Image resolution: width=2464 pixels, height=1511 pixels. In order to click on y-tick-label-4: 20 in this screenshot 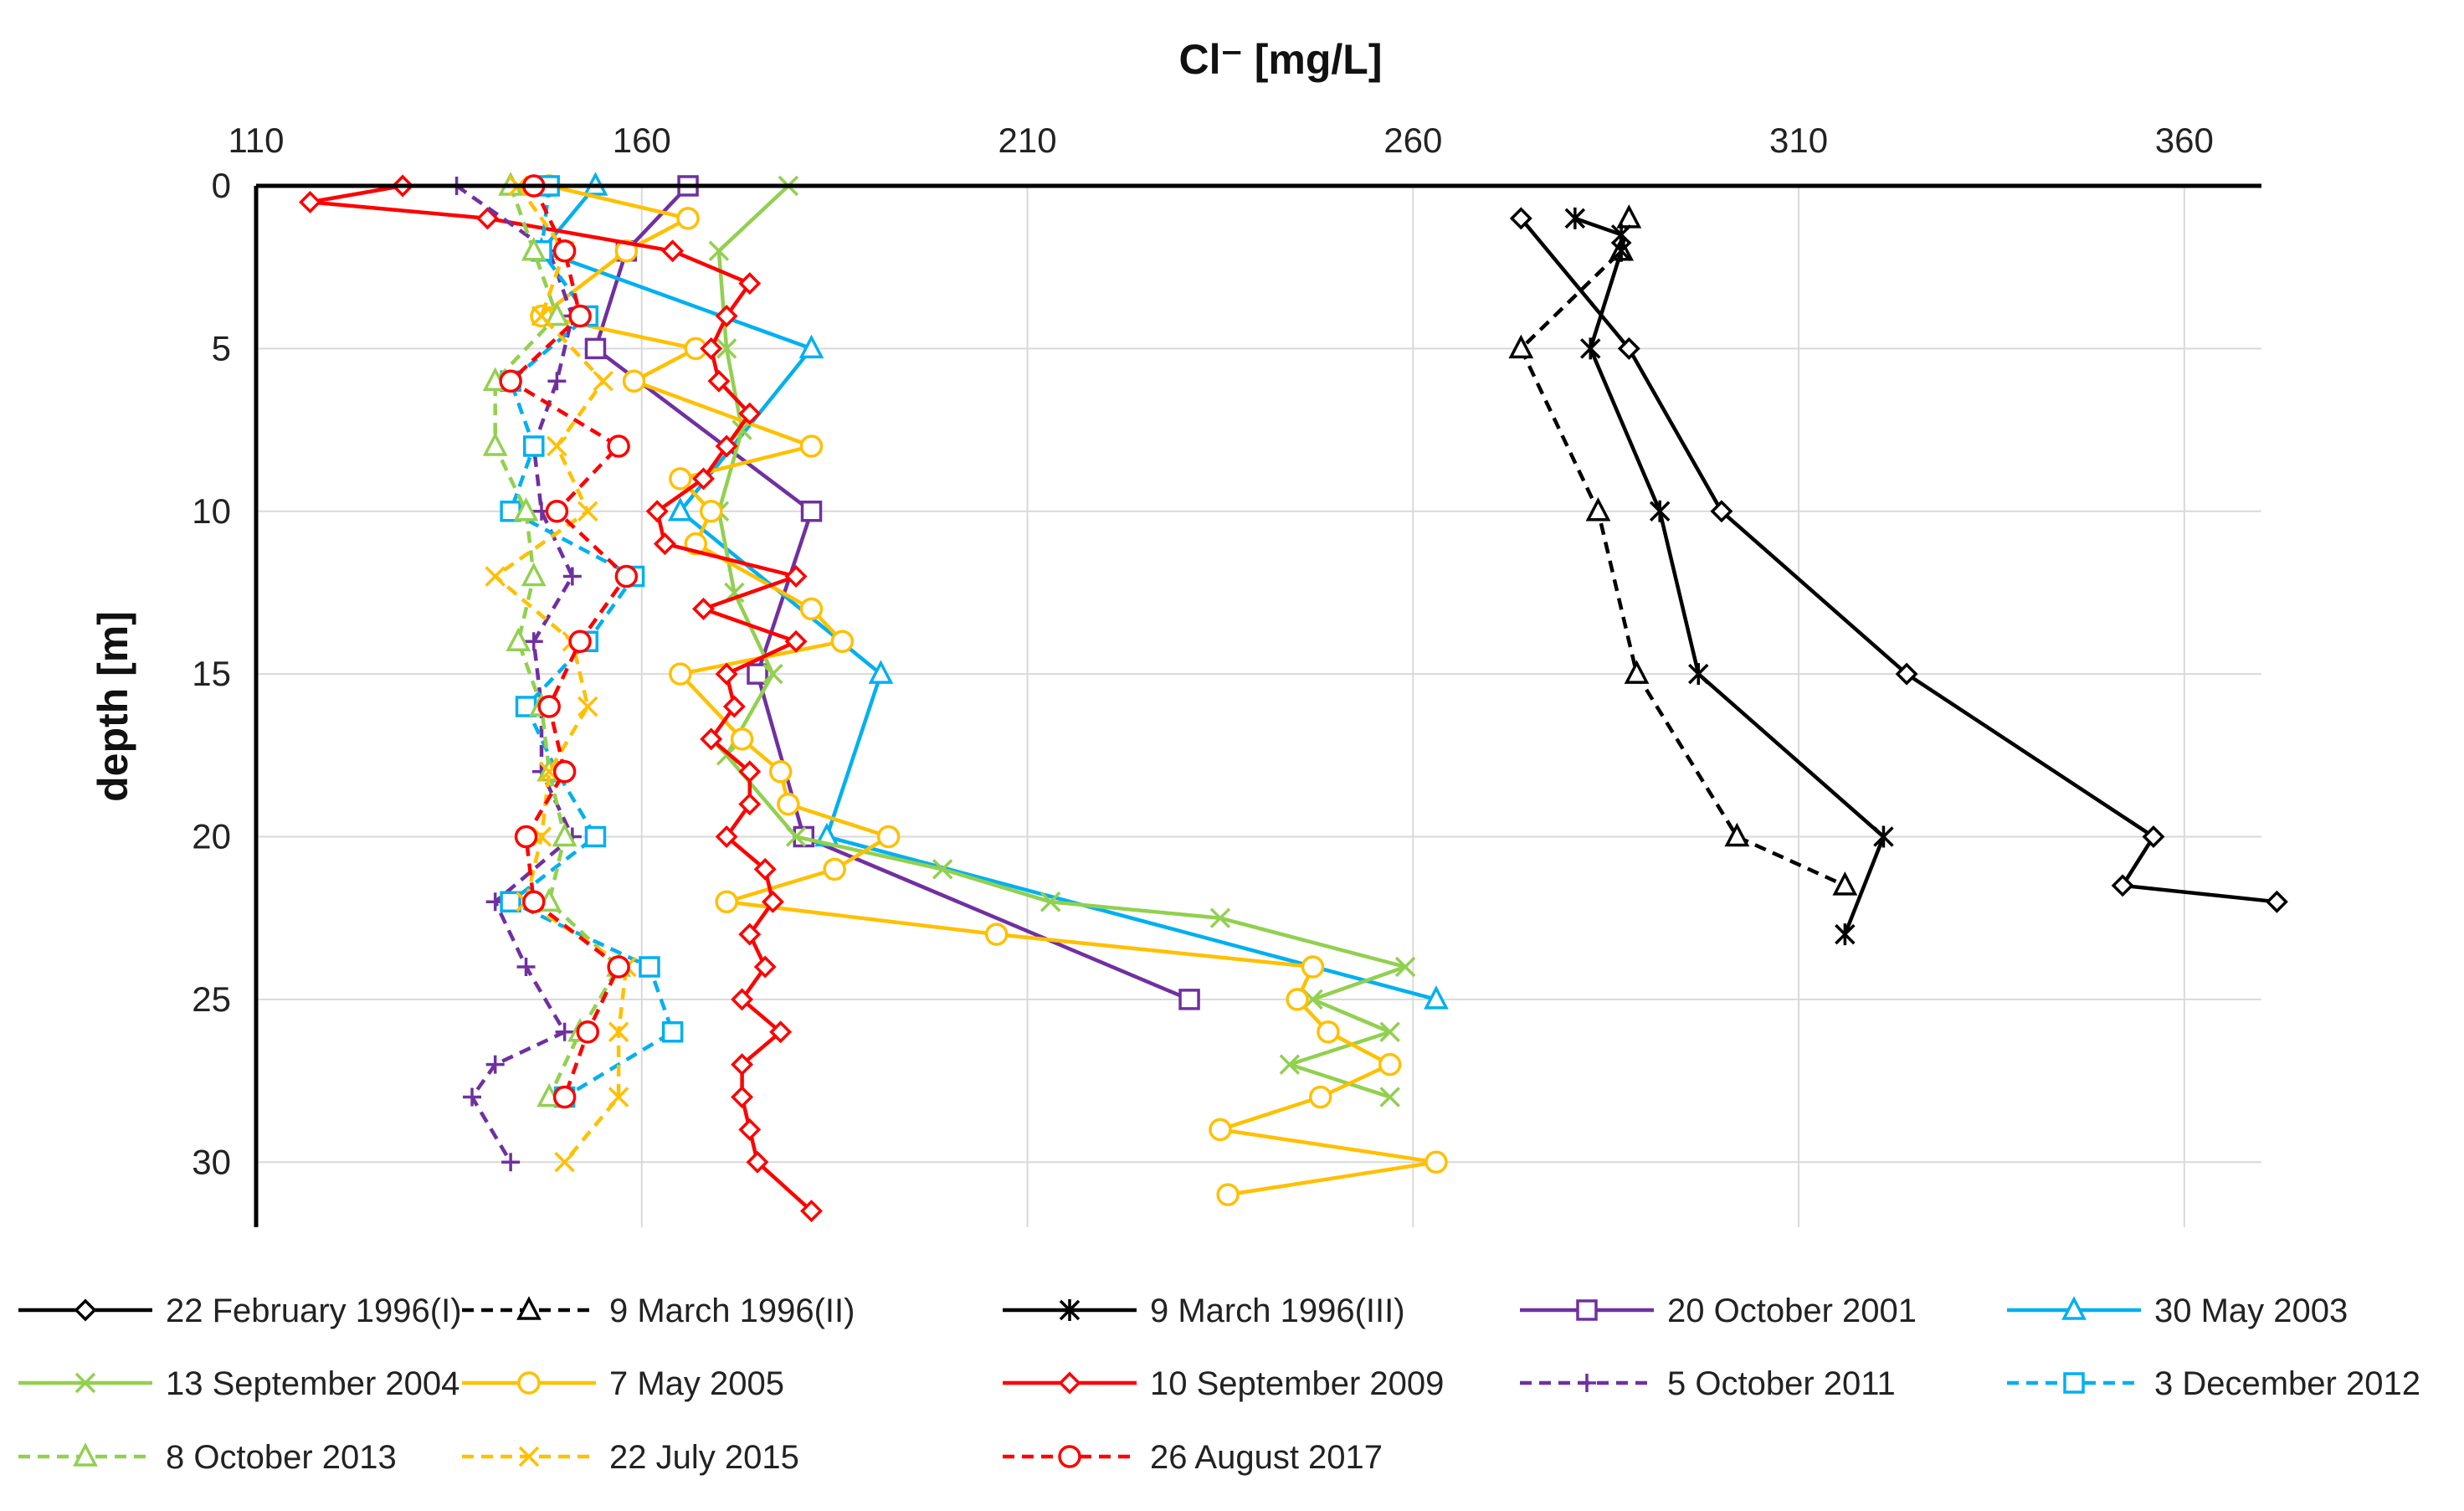, I will do `click(211, 836)`.